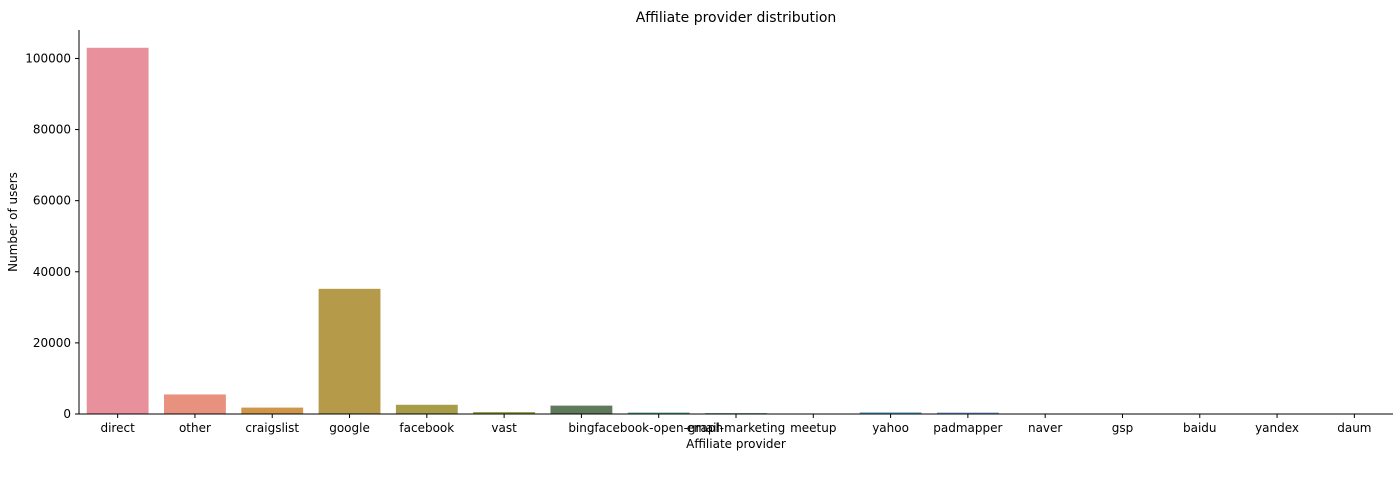 The image size is (1400, 478). What do you see at coordinates (350, 351) in the screenshot?
I see `bar-google` at bounding box center [350, 351].